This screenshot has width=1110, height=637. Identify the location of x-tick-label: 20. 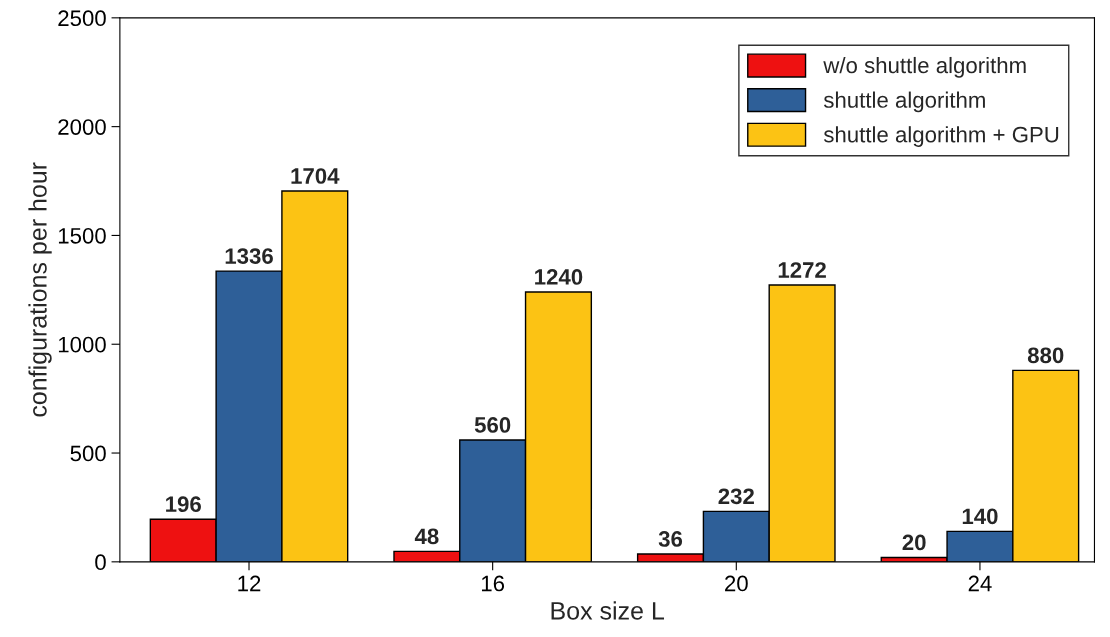
(736, 583).